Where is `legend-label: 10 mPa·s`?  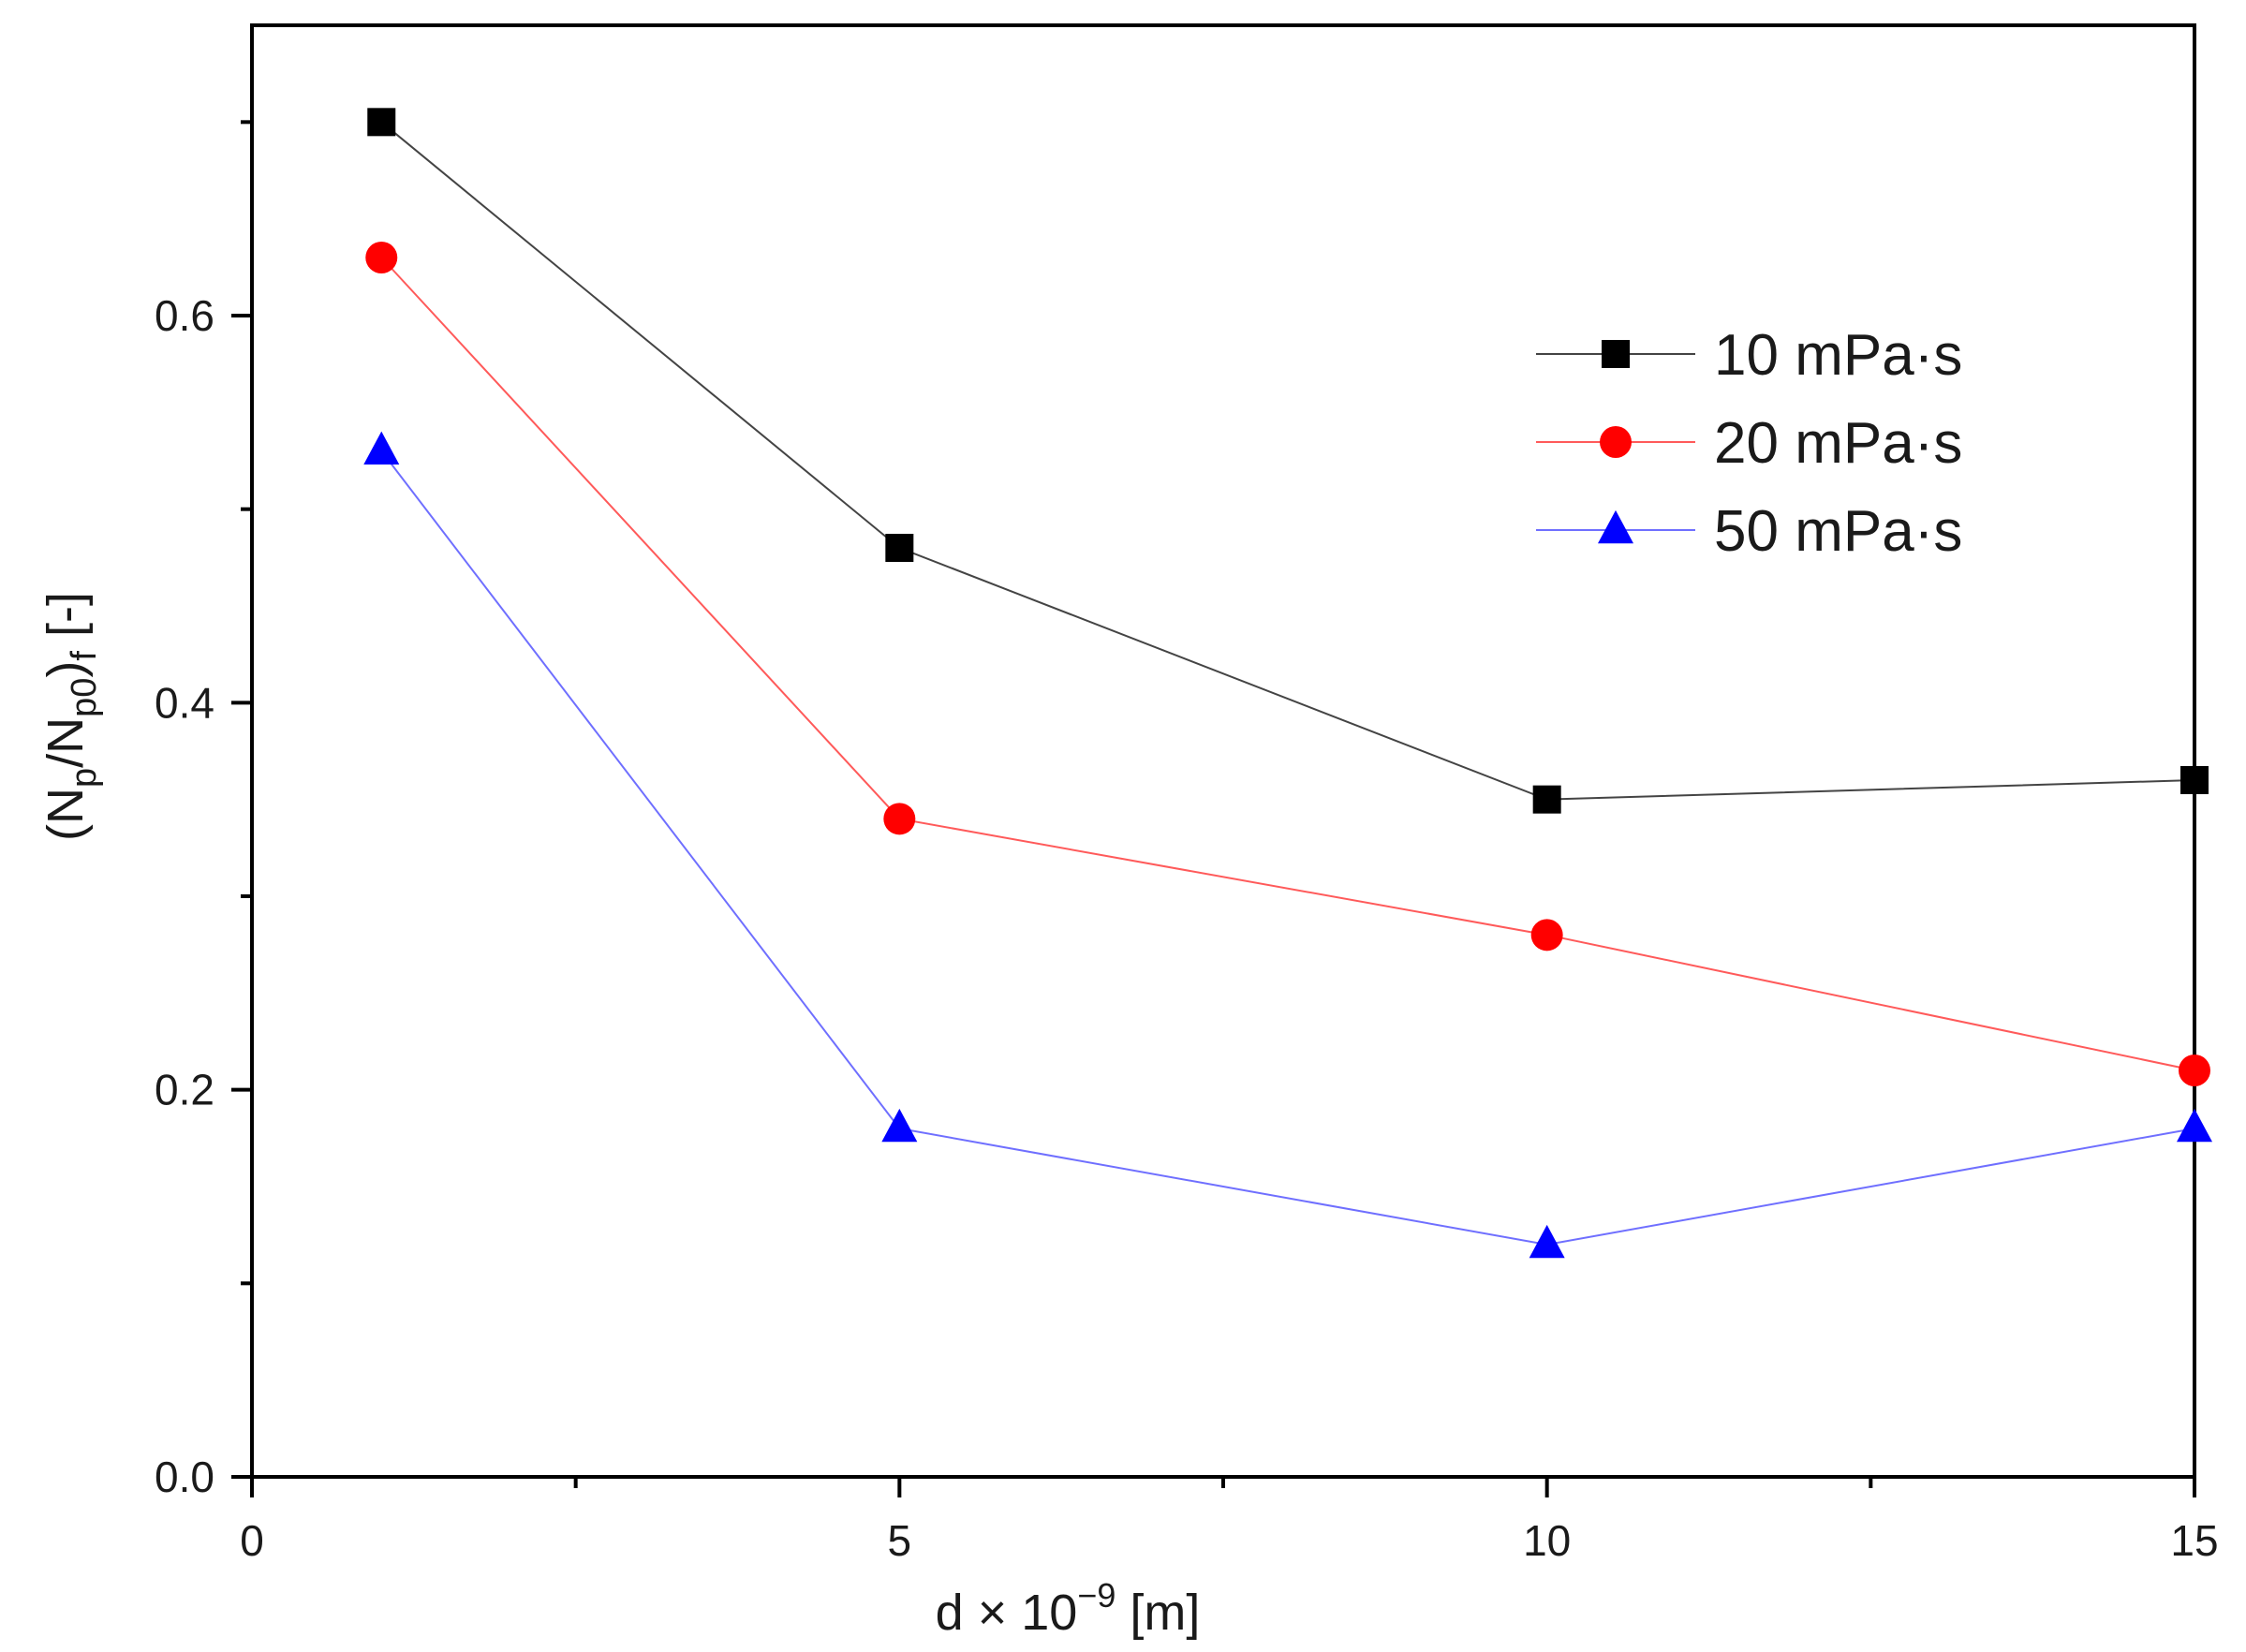 legend-label: 10 mPa·s is located at coordinates (1838, 355).